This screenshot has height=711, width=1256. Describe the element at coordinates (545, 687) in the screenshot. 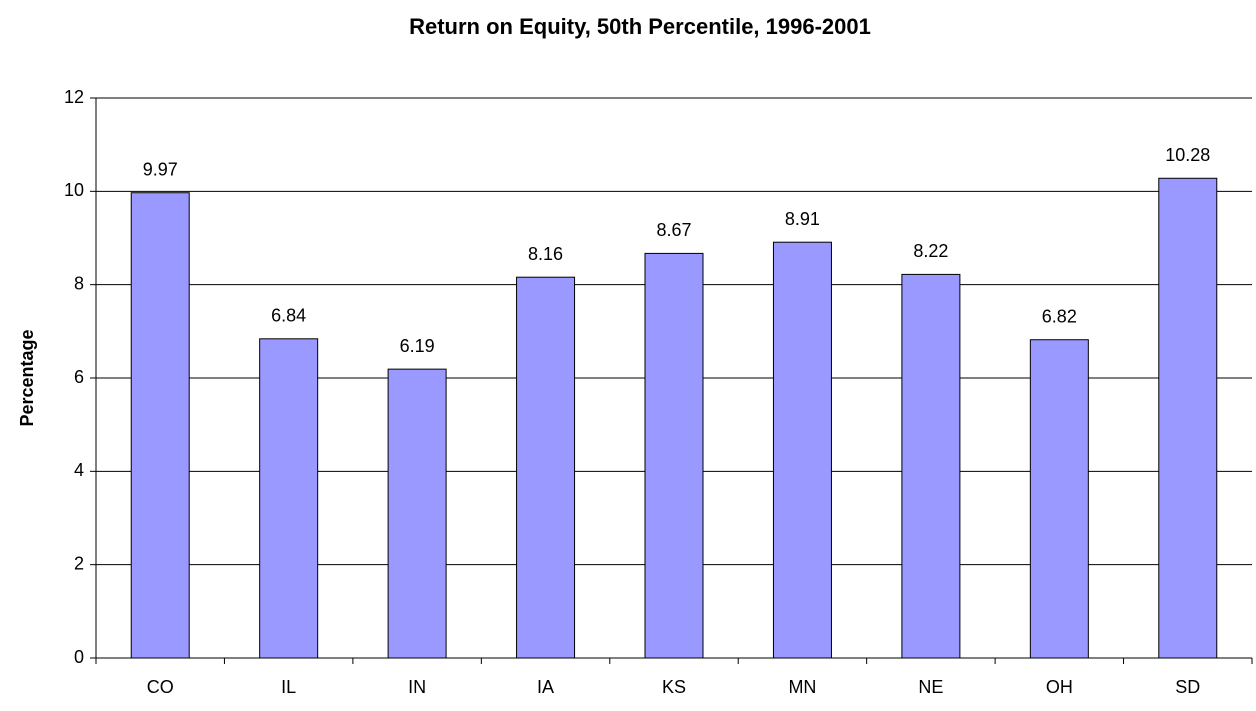

I see `x-tick-label: IA` at that location.